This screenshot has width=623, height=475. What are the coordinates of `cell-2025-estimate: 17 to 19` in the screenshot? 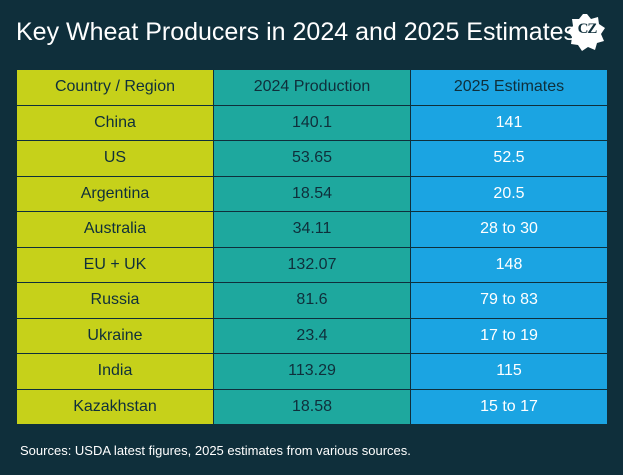 It's located at (509, 335).